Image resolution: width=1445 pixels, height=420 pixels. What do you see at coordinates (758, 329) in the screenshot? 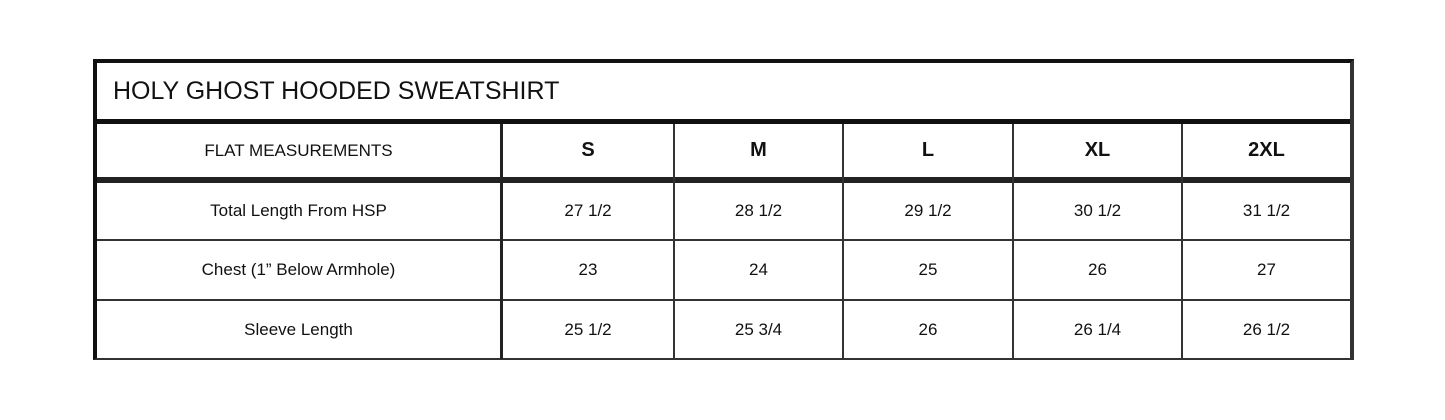
I see `measurement-cell: 25 3/4` at bounding box center [758, 329].